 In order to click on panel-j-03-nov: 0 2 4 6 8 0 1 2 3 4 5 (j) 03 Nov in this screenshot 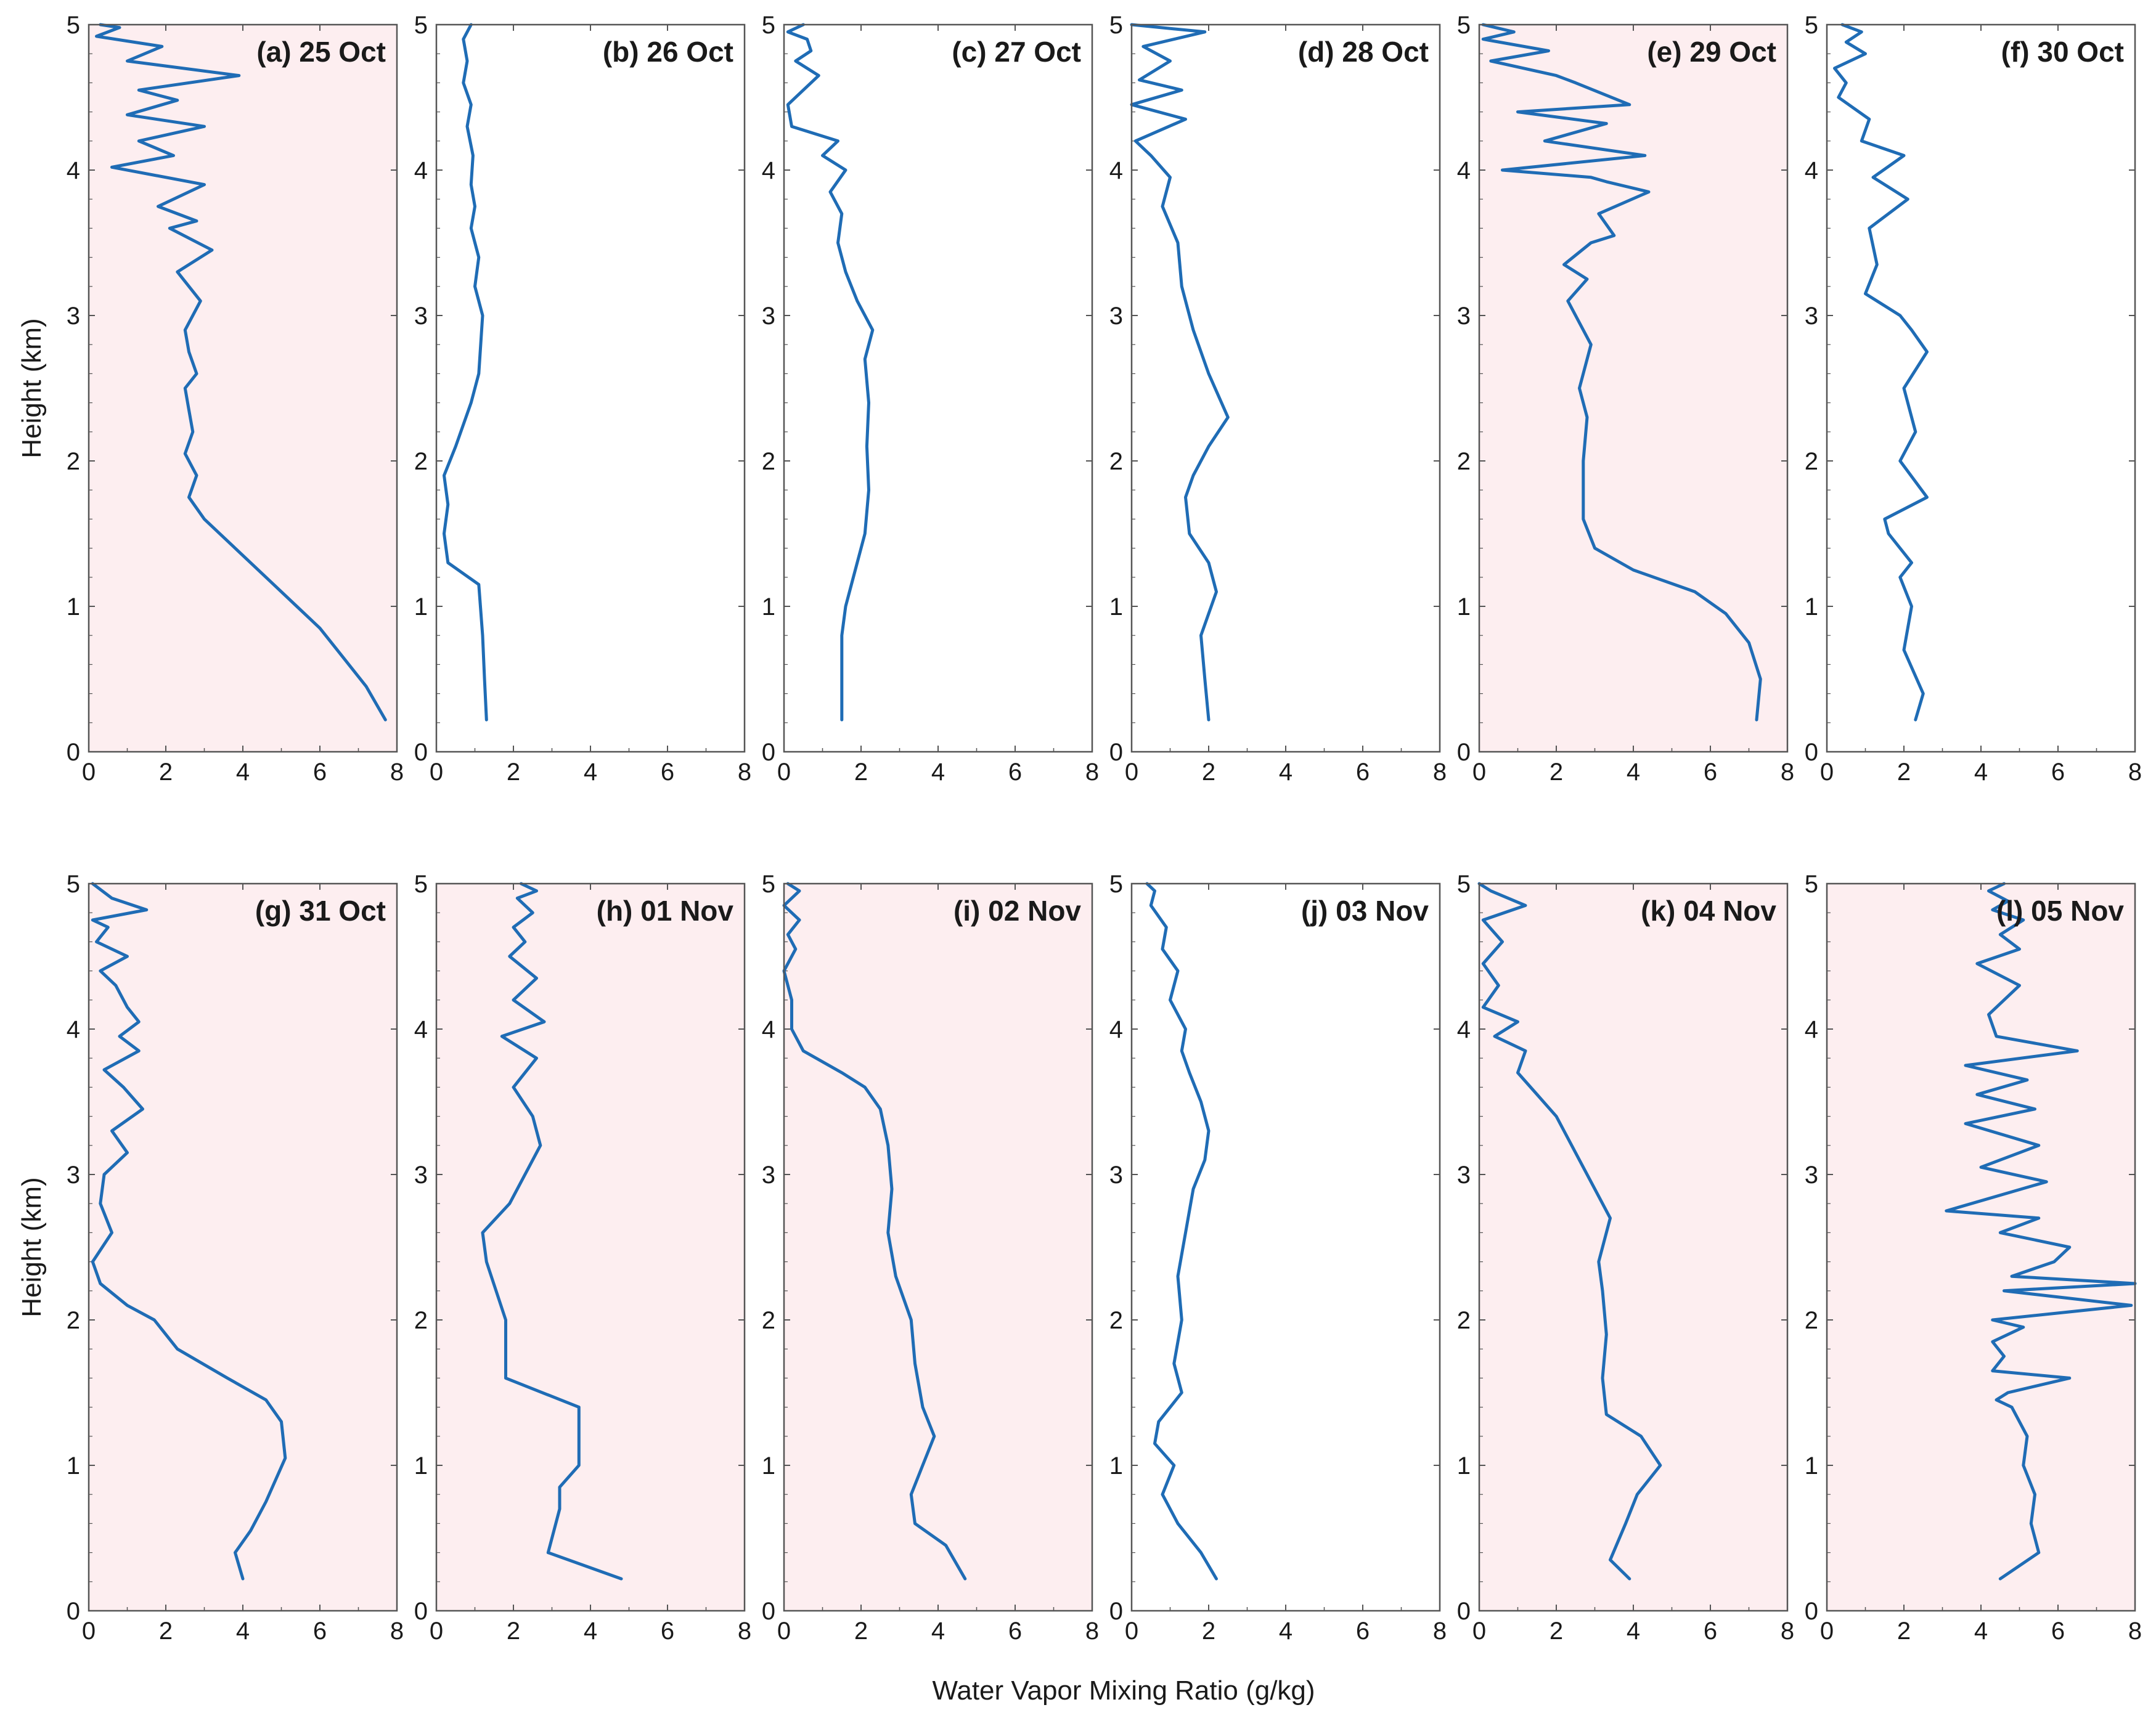, I will do `click(1278, 1258)`.